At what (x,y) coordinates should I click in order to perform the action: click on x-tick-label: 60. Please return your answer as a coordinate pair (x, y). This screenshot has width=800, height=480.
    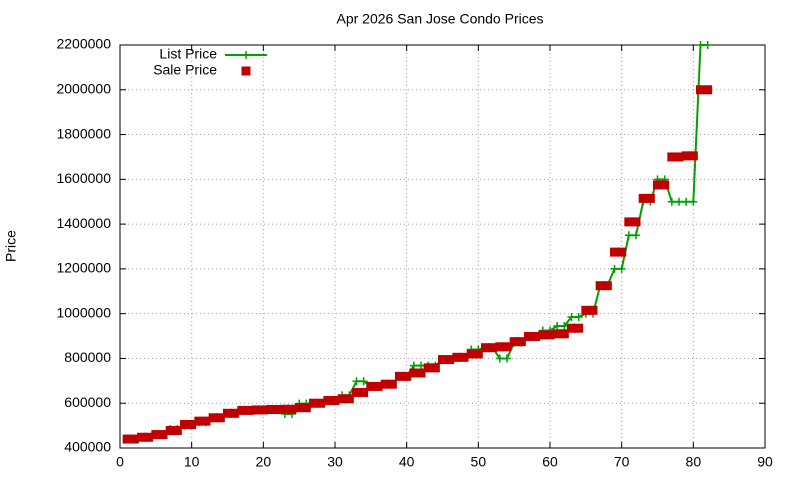
    Looking at the image, I should click on (550, 462).